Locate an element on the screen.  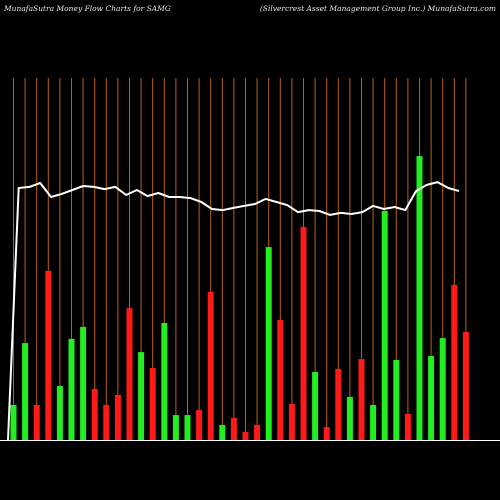
chart-title: MunafaSutra Money Flow Charts for SAMG is located at coordinates (87, 8).